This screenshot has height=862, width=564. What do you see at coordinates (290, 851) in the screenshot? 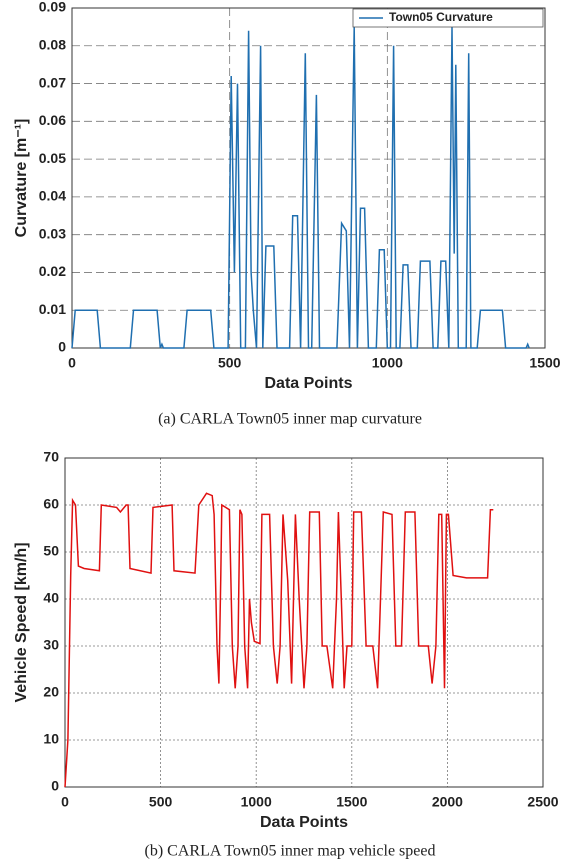
I see `caption: (b) CARLA Town05 inner map vehicle speed` at bounding box center [290, 851].